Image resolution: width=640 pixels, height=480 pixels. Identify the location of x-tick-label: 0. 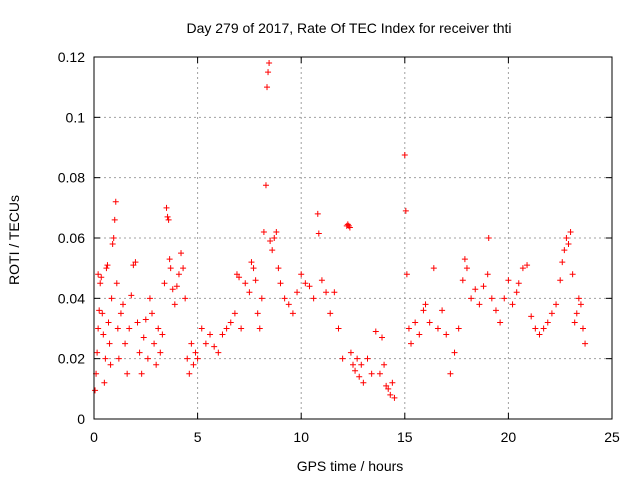
(94, 437).